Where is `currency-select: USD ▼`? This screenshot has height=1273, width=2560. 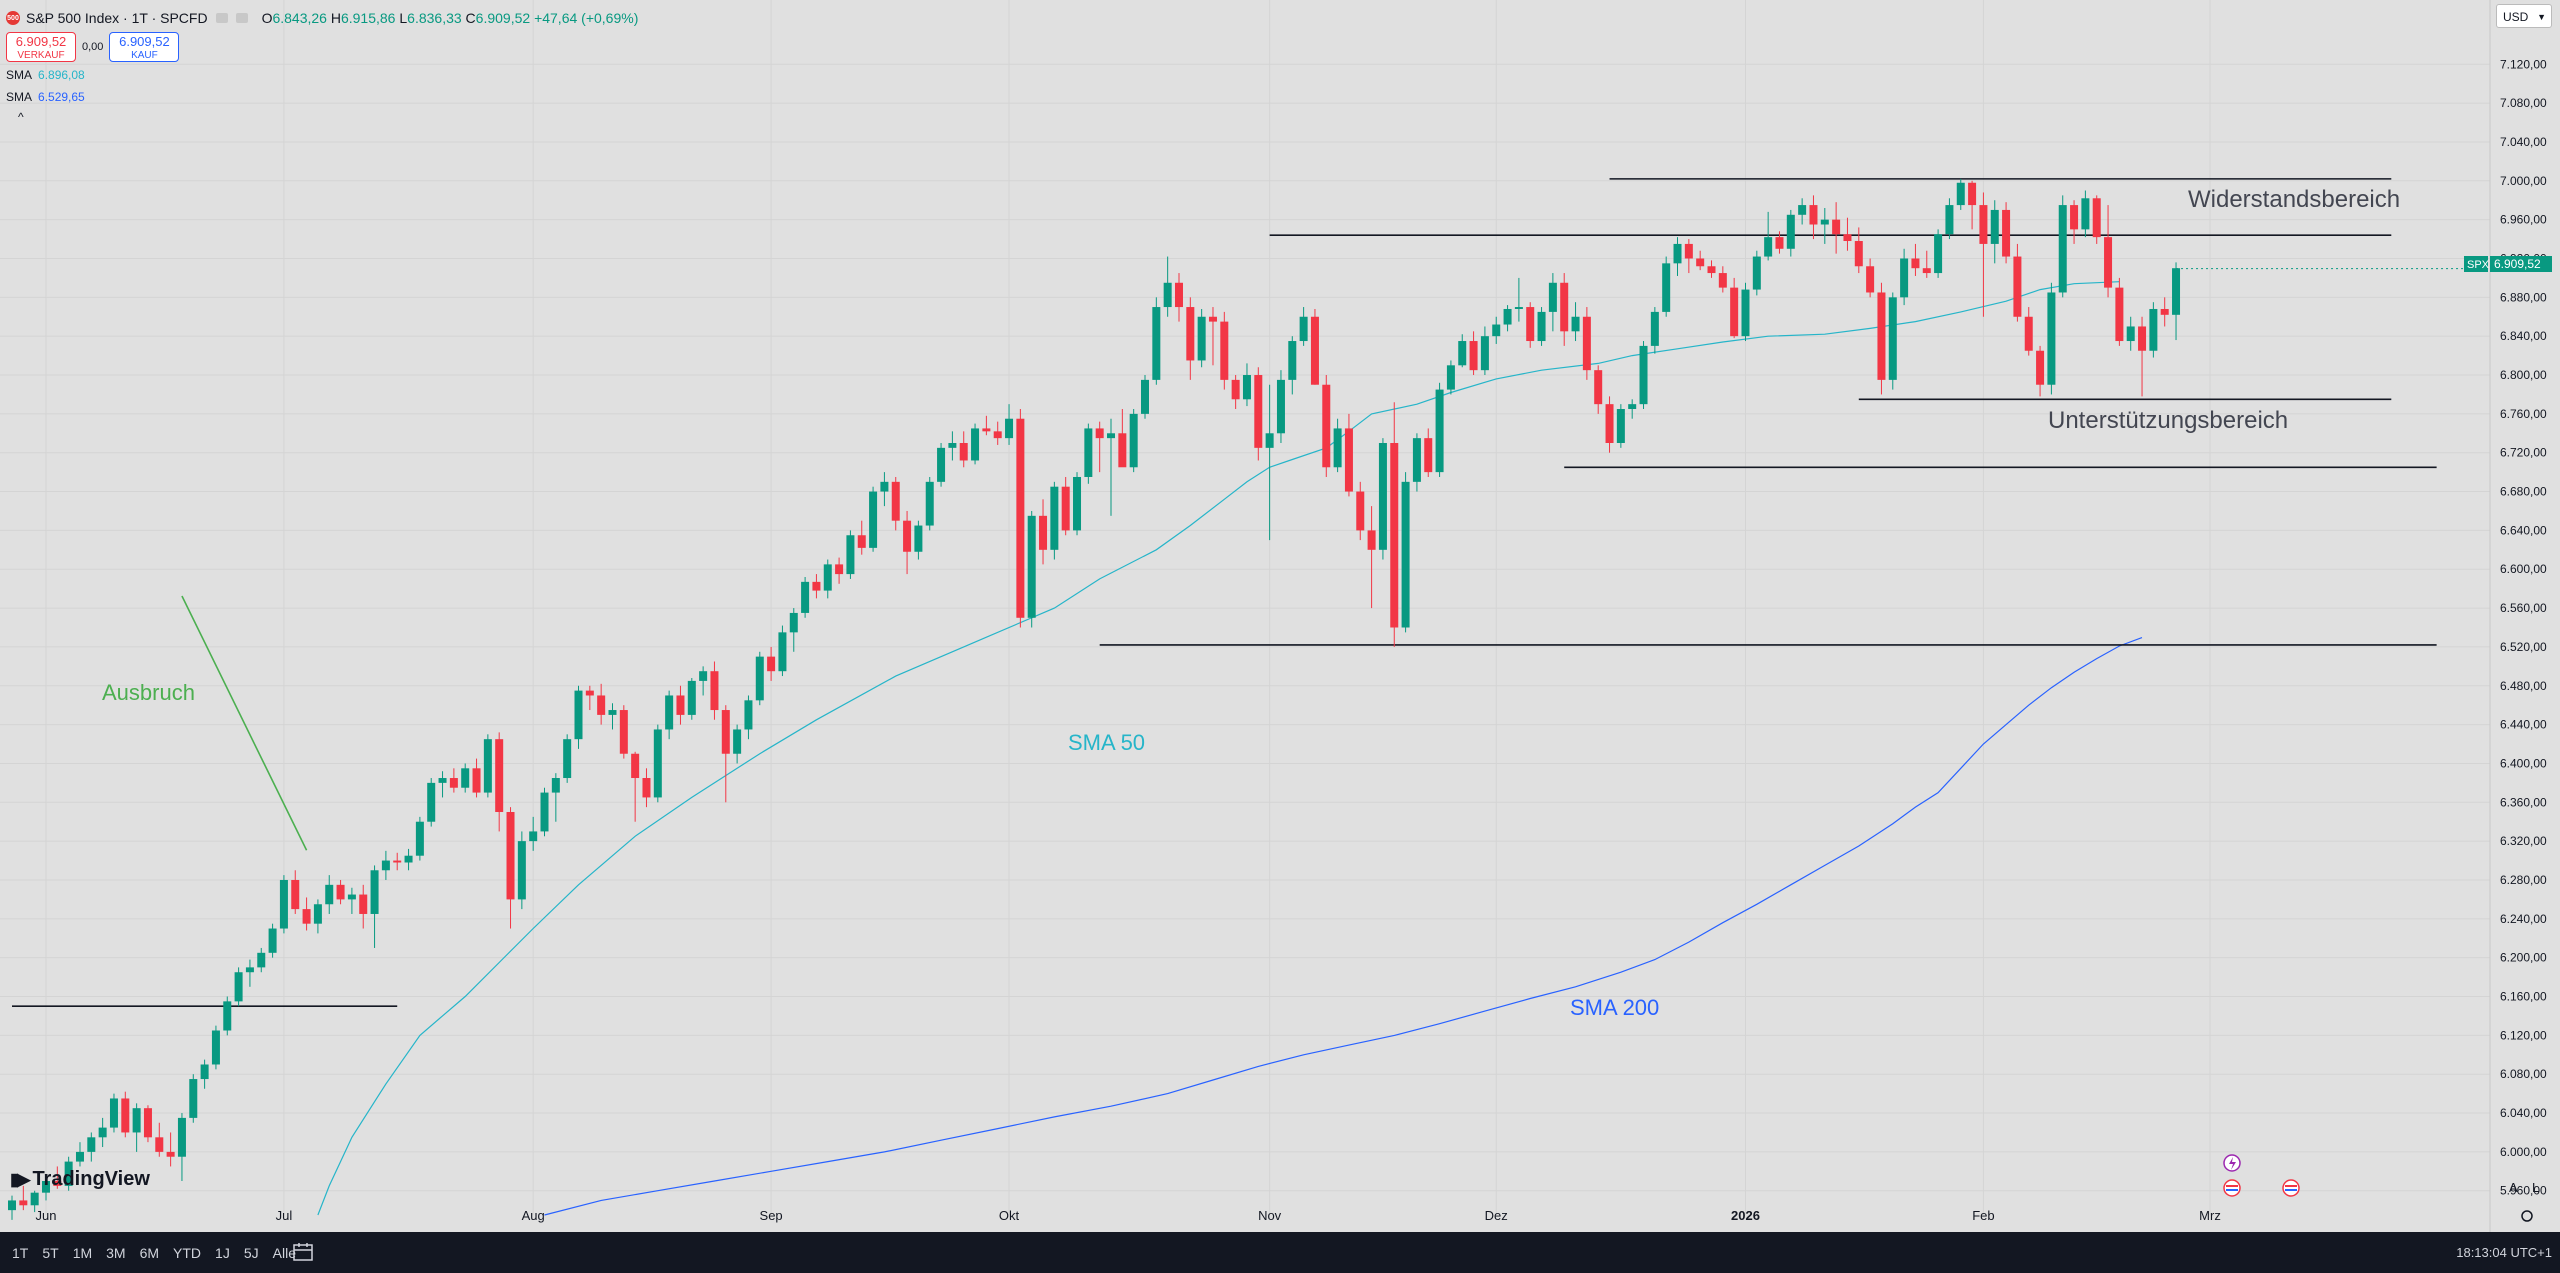
currency-select: USD ▼ is located at coordinates (2524, 16).